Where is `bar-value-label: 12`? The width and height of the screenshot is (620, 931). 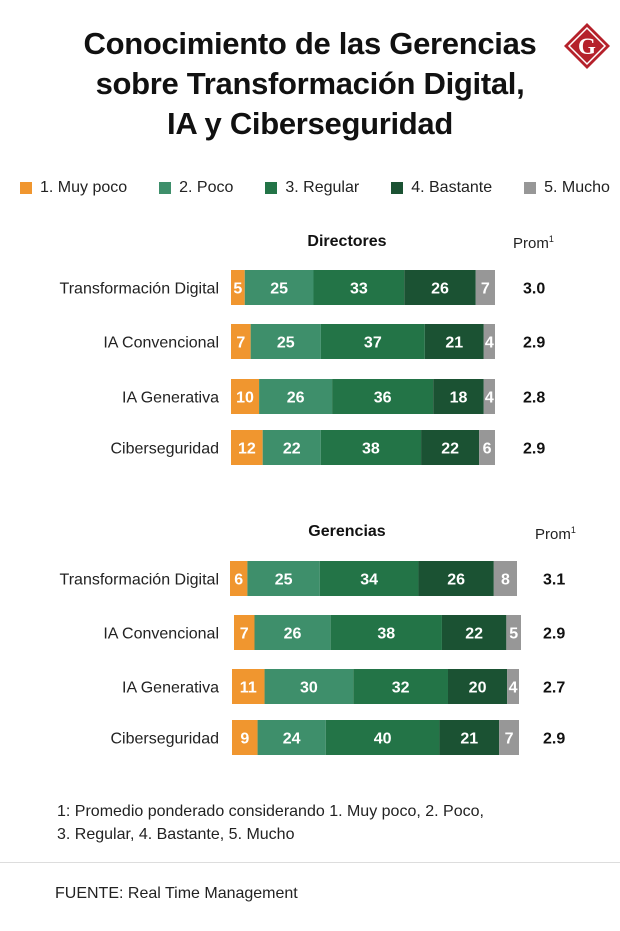
bar-value-label: 12 is located at coordinates (247, 449).